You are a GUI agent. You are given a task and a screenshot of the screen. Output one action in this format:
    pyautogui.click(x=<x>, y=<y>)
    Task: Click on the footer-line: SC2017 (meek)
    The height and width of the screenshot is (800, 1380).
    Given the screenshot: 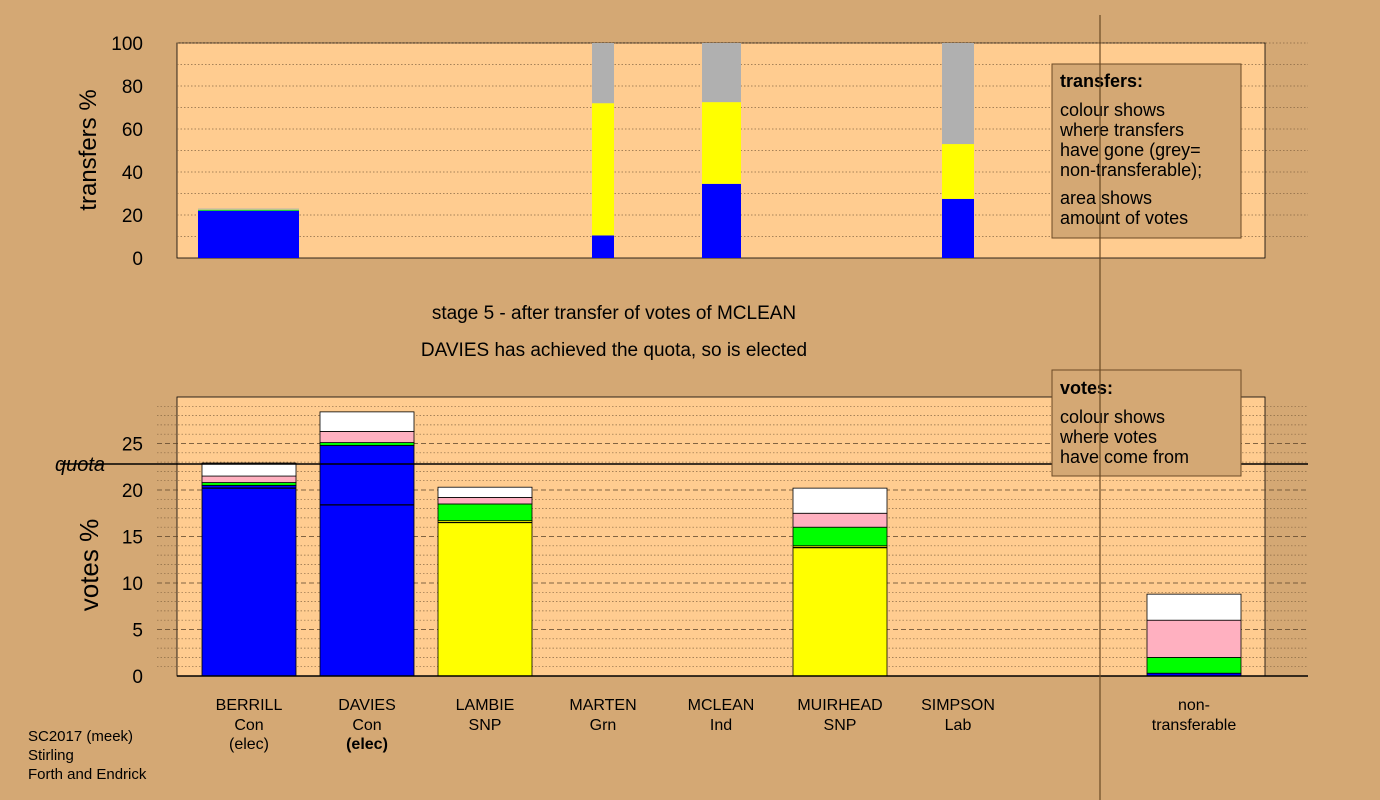 What is the action you would take?
    pyautogui.click(x=80, y=736)
    